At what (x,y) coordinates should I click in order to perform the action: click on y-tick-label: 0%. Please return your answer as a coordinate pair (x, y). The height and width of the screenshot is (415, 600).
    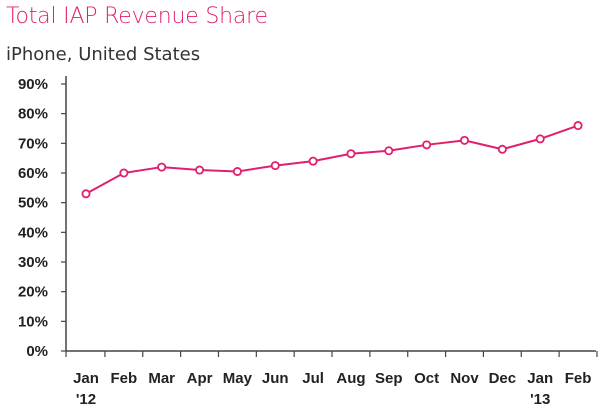
    Looking at the image, I should click on (37, 351).